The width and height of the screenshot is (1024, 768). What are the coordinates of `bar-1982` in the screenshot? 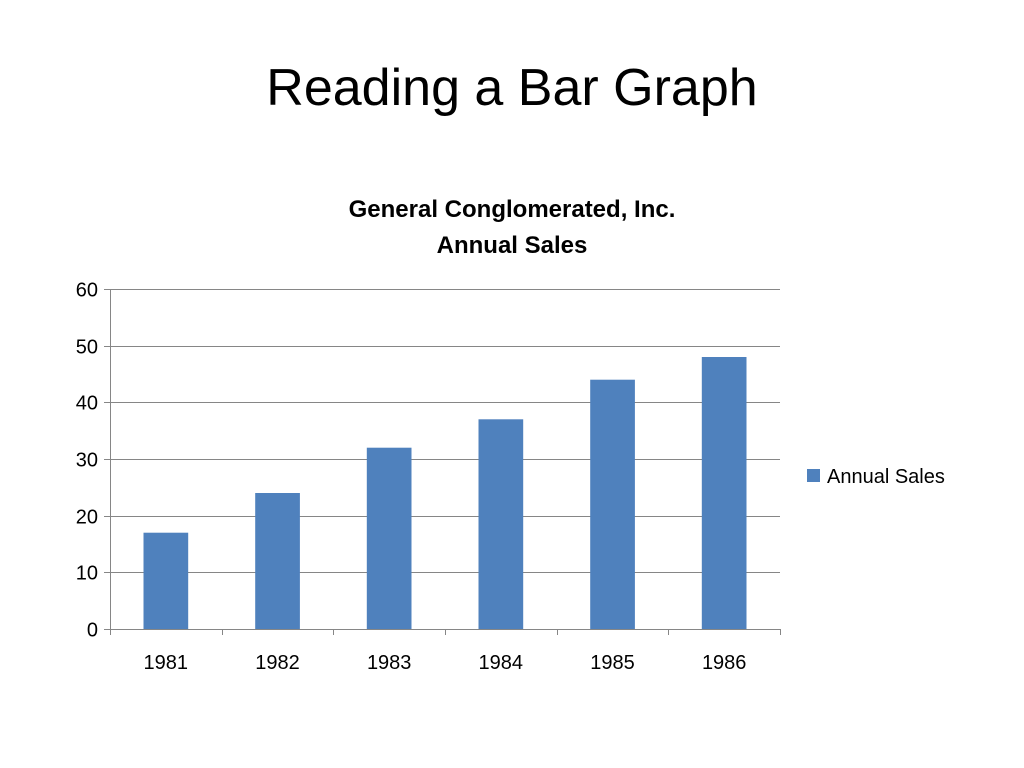 It's located at (277, 561).